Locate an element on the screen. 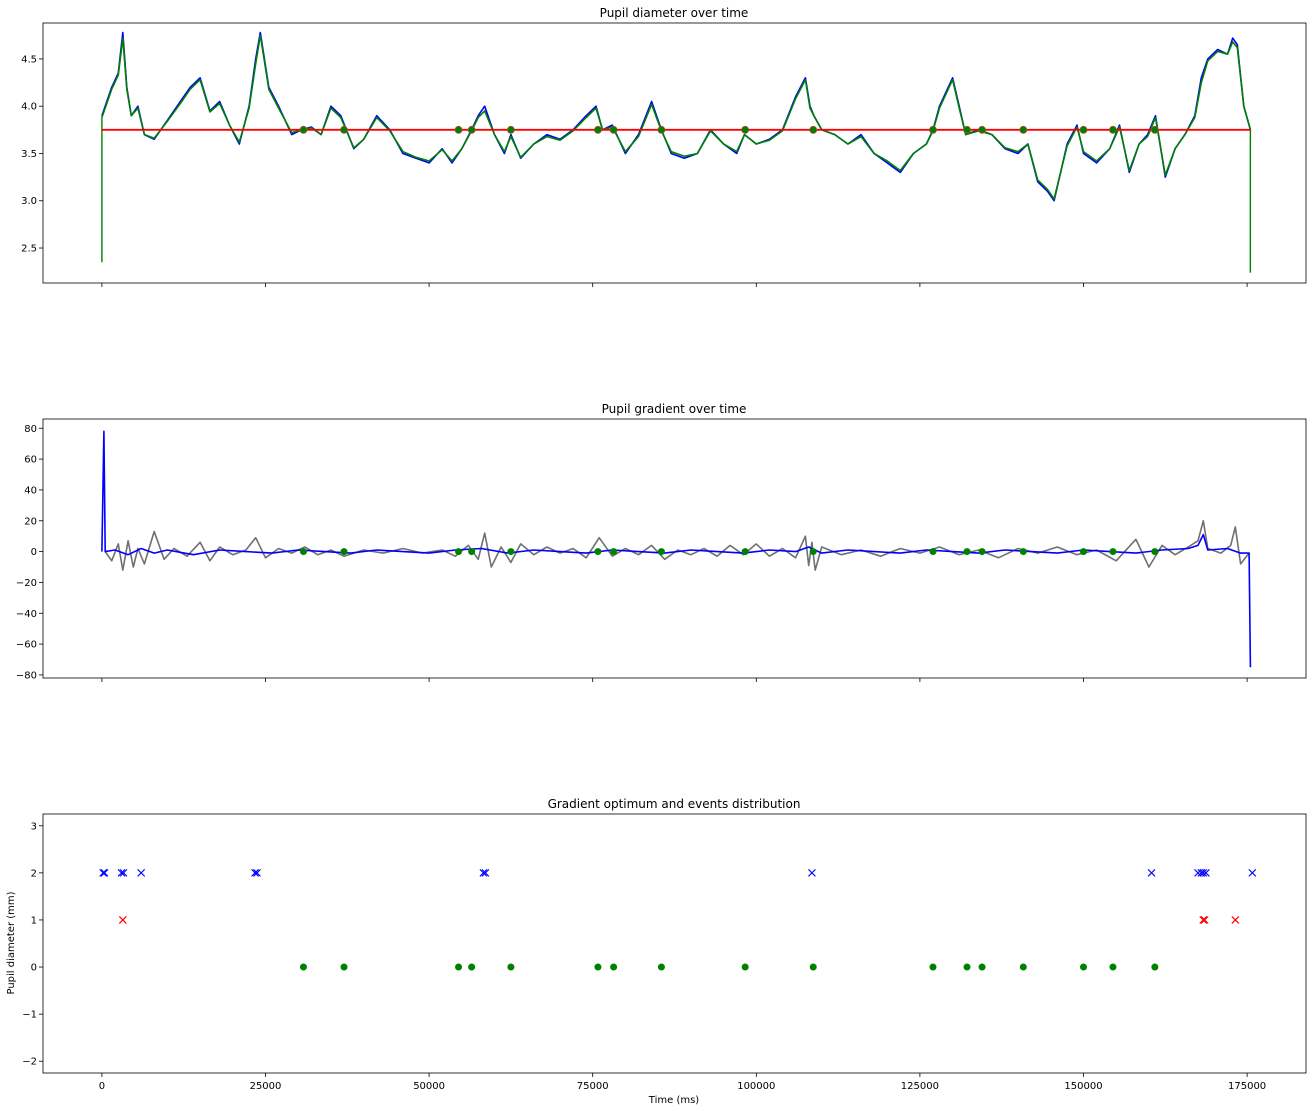 Image resolution: width=1316 pixels, height=1111 pixels. chart-title-3: Gradient optimum and events distribution is located at coordinates (674, 804).